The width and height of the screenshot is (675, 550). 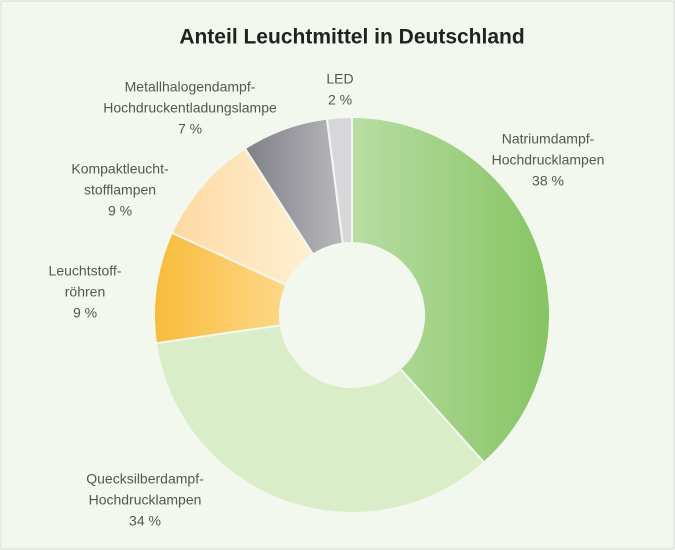 I want to click on value-label: 34 %, so click(x=145, y=521).